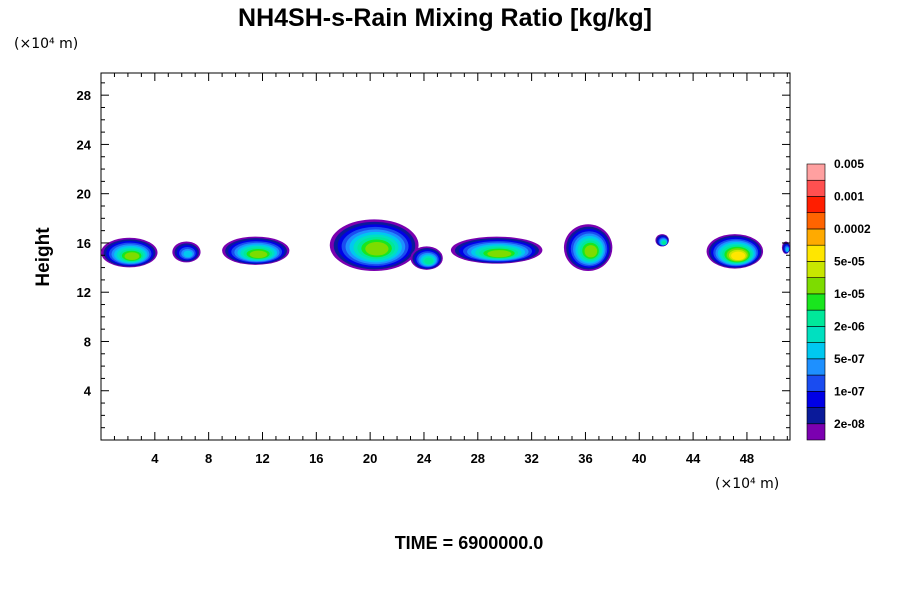 The width and height of the screenshot is (900, 600). I want to click on y-tick-label: 20, so click(84, 194).